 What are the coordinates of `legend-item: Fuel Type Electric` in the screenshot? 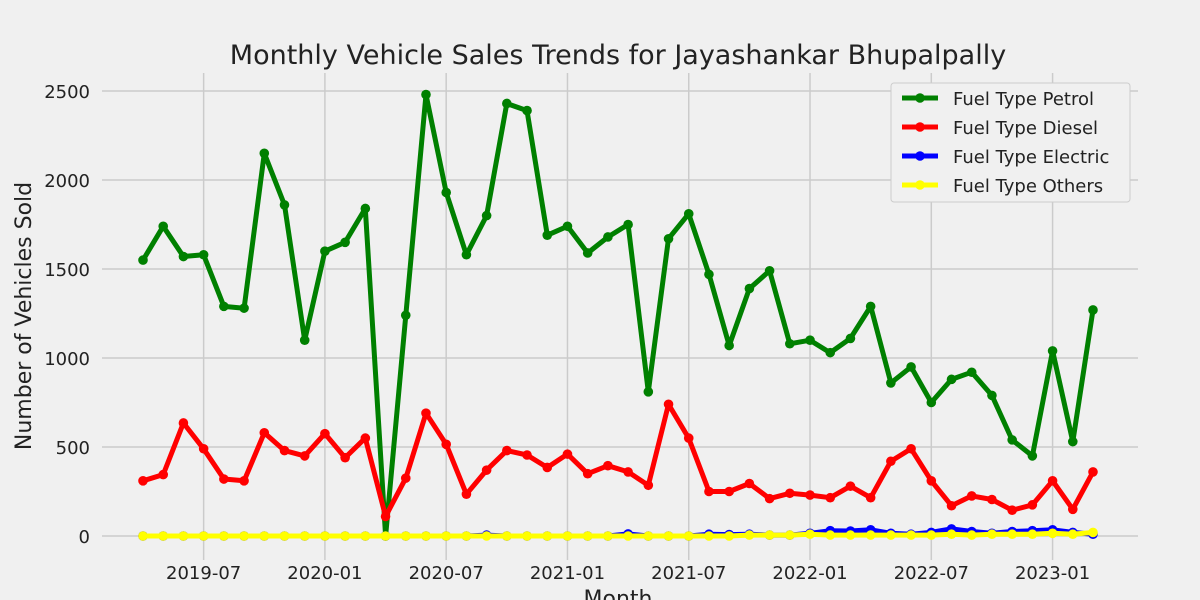 It's located at (1005, 157).